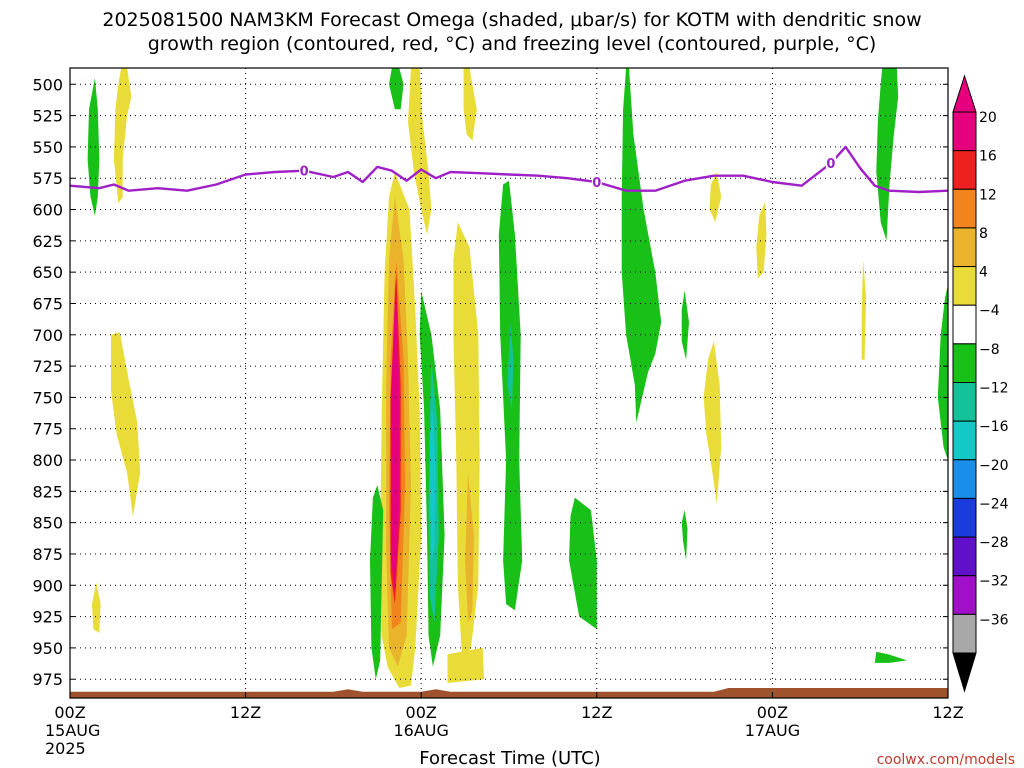  What do you see at coordinates (47, 272) in the screenshot?
I see `y-tick-label-650: 650` at bounding box center [47, 272].